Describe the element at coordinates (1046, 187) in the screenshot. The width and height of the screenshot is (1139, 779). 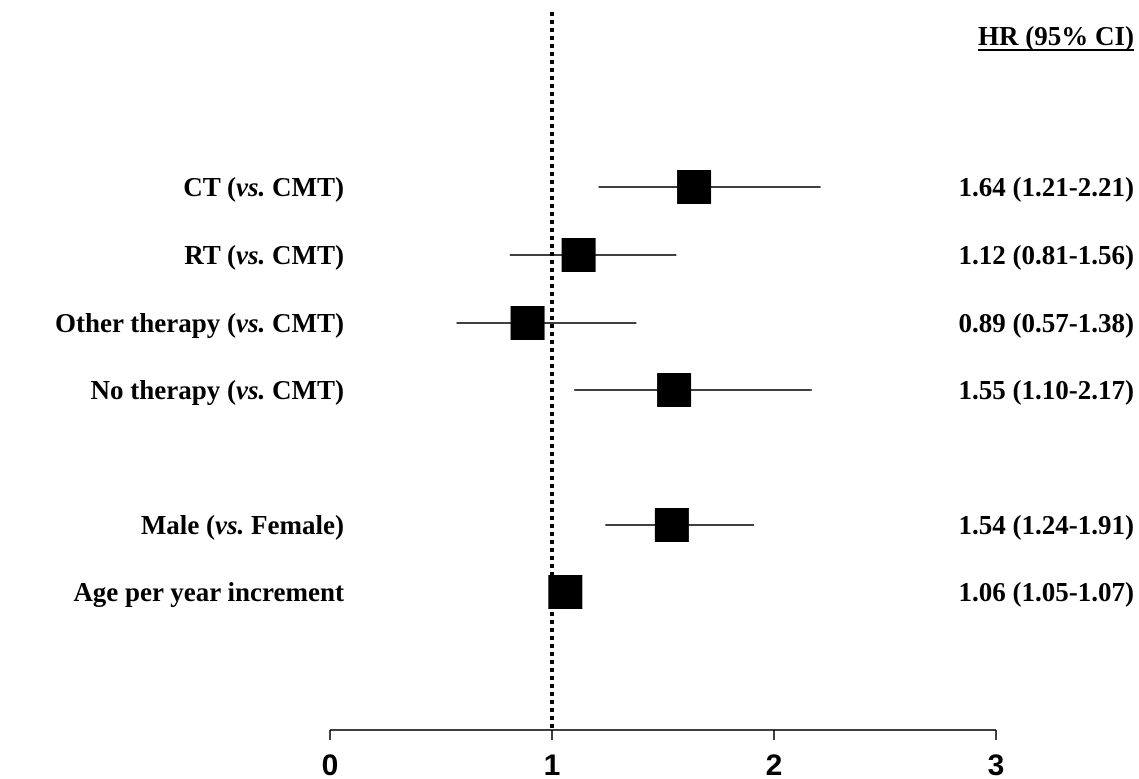
I see `hr-value: 1.64 (1.21-2.21)` at that location.